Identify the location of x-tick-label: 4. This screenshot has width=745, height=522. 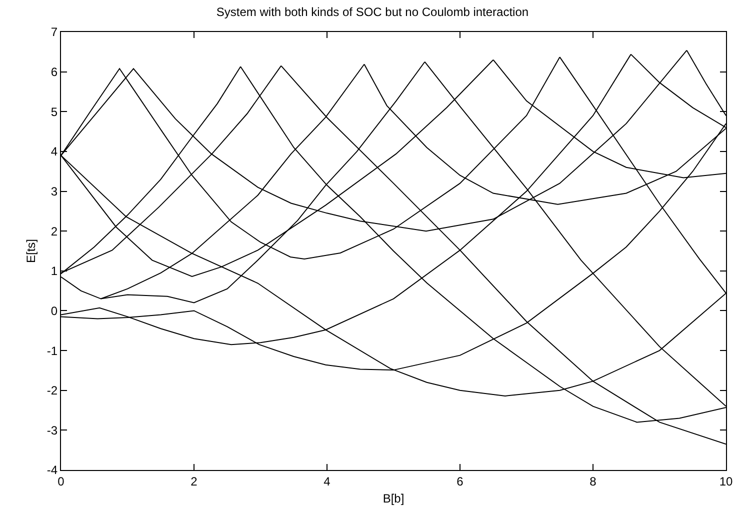
(327, 481).